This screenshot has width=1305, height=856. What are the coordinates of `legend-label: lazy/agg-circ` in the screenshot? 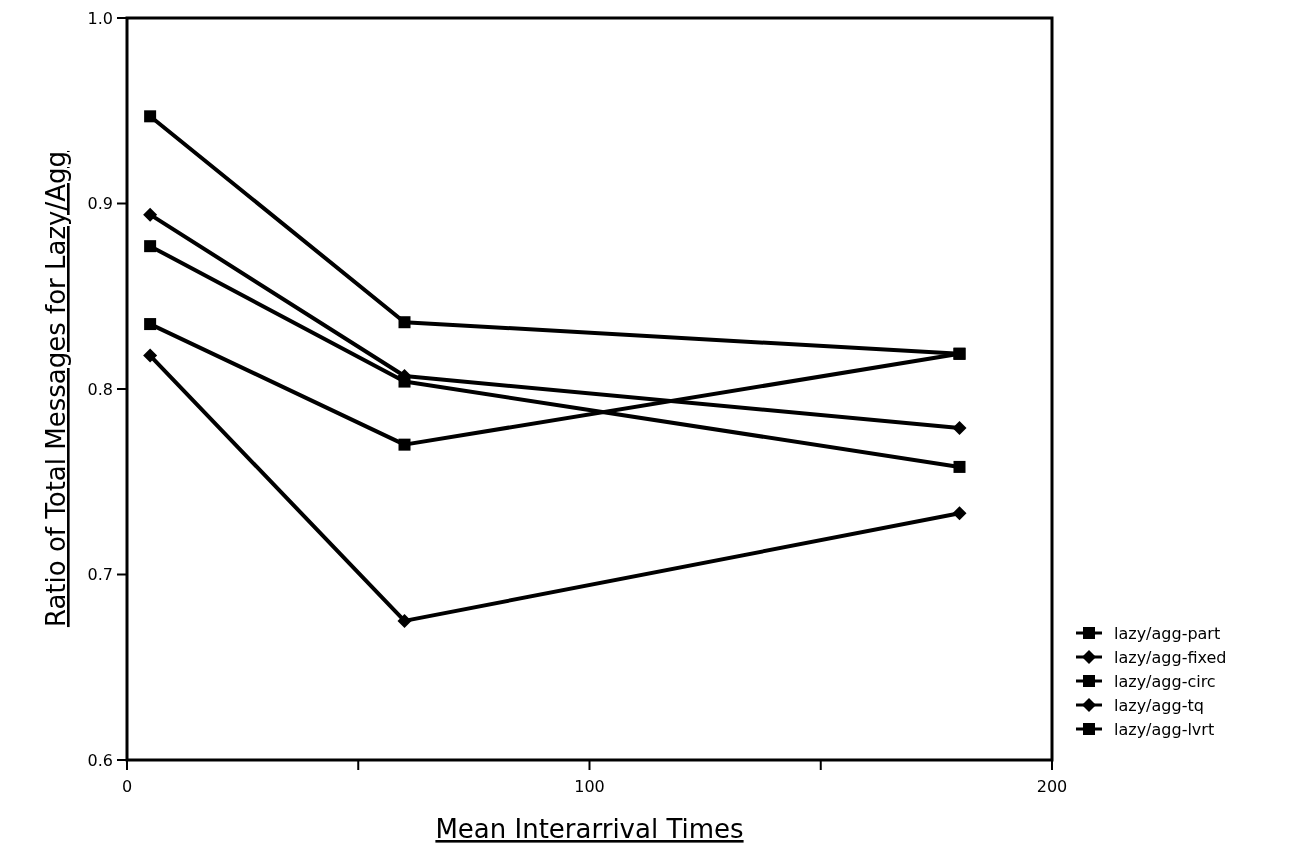 It's located at (1165, 681).